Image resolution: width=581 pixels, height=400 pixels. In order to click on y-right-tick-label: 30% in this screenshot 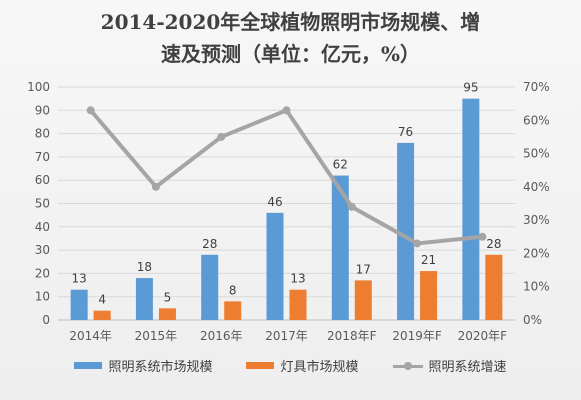, I will do `click(536, 220)`.